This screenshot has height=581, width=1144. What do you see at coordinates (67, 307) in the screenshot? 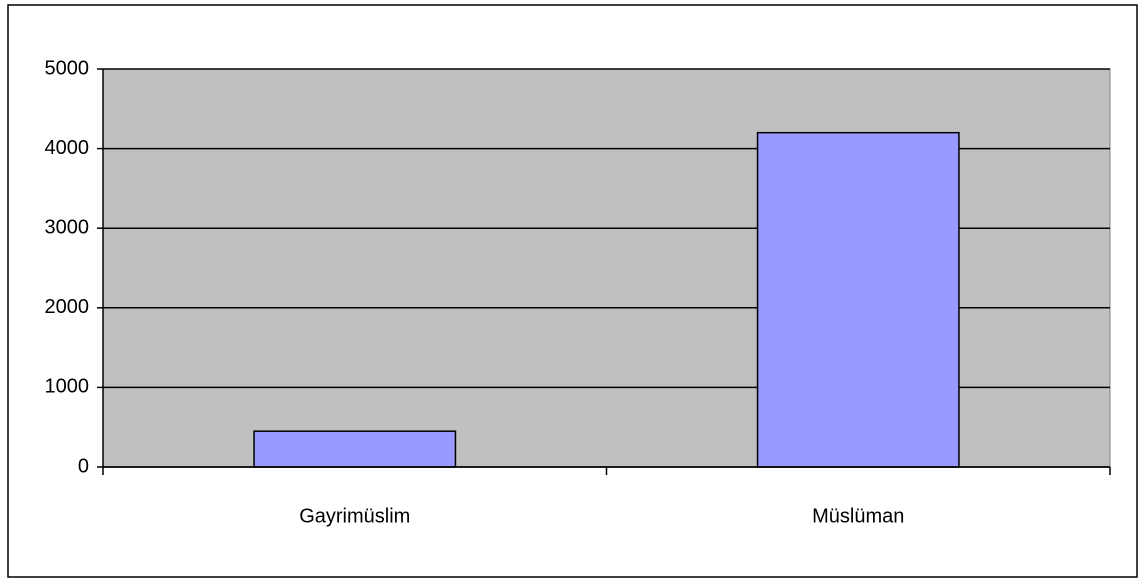
I see `y-tick-label: 2000` at bounding box center [67, 307].